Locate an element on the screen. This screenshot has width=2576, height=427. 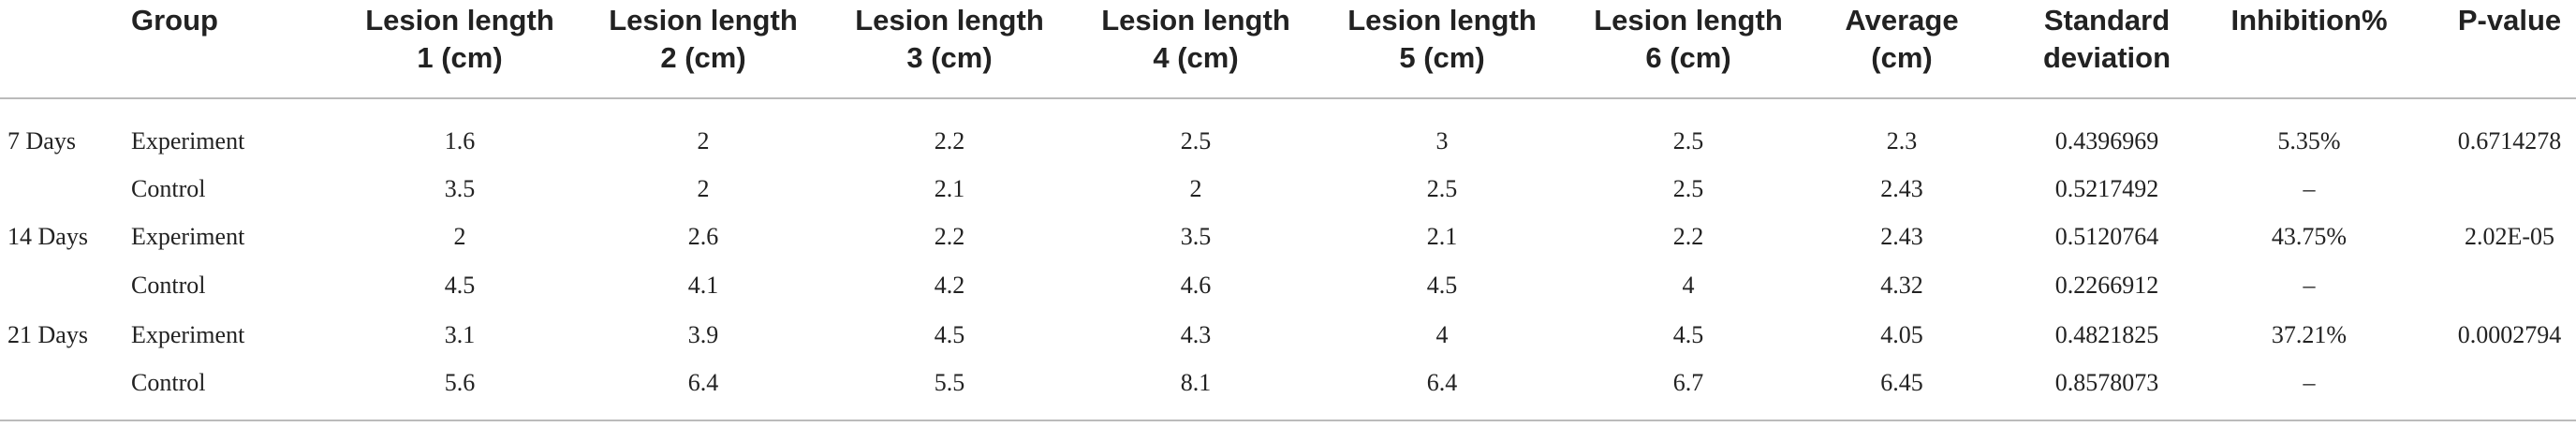
column-header: Lesion length 6 (cm) is located at coordinates (1688, 39).